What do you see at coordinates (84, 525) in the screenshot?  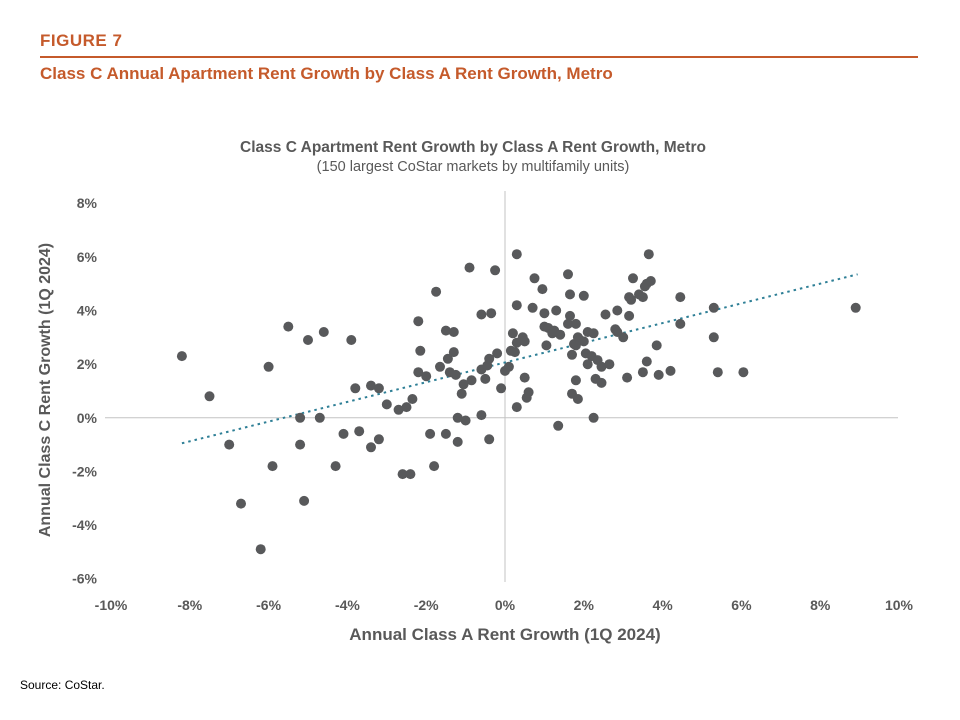 I see `y-tick-label: -4%` at bounding box center [84, 525].